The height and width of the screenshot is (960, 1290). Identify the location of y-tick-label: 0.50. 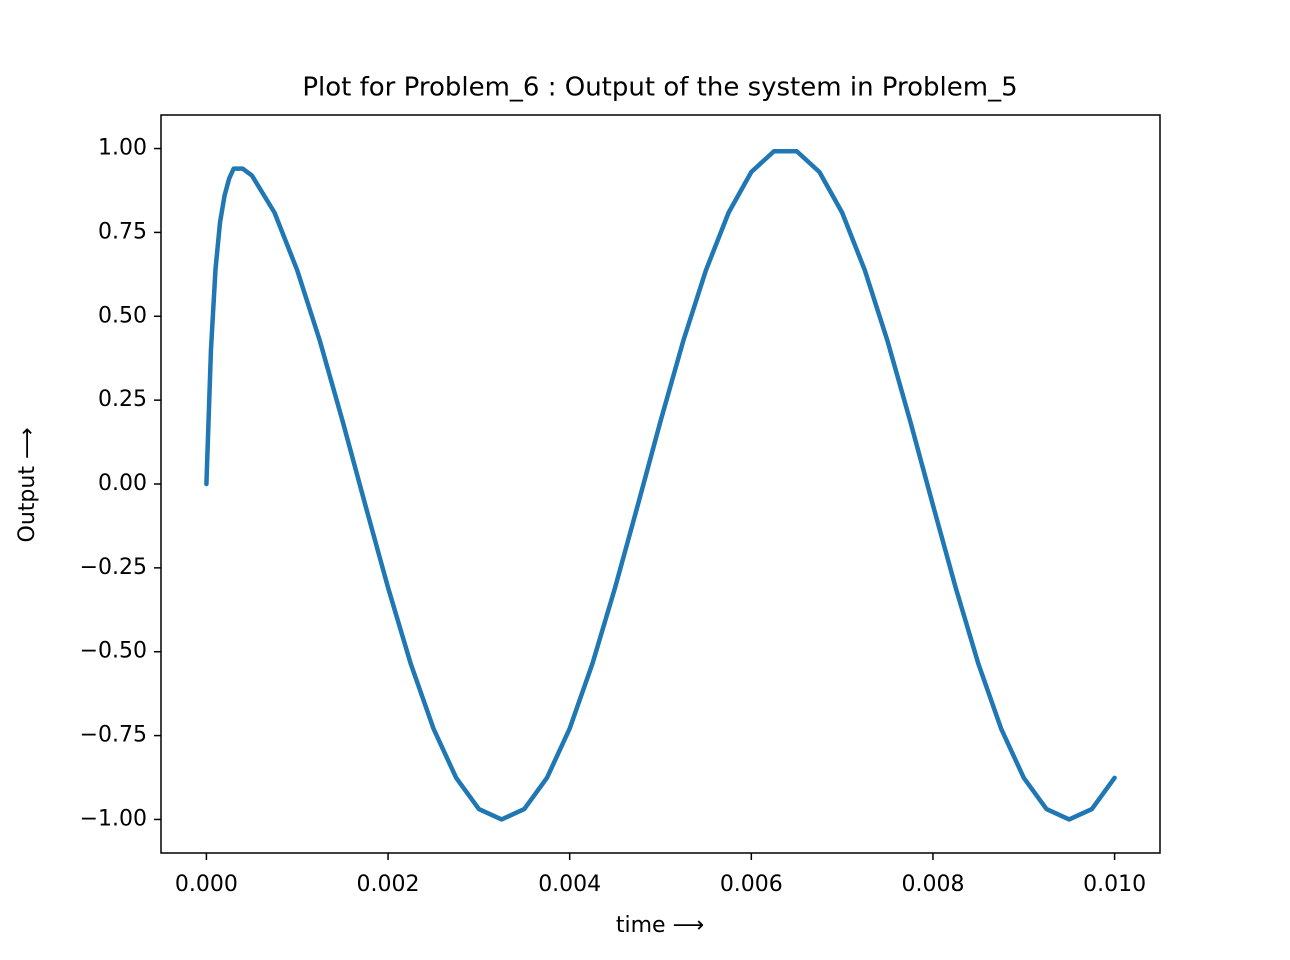
(122, 315).